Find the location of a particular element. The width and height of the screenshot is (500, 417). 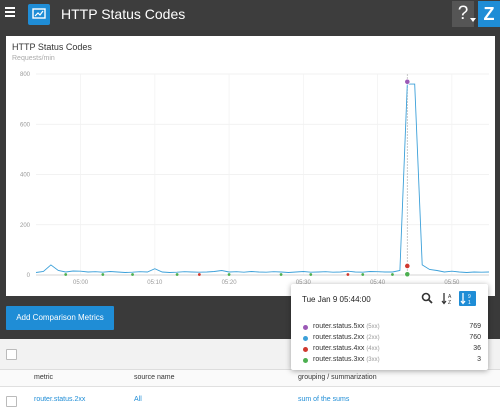

dashboard-icon is located at coordinates (39, 14).